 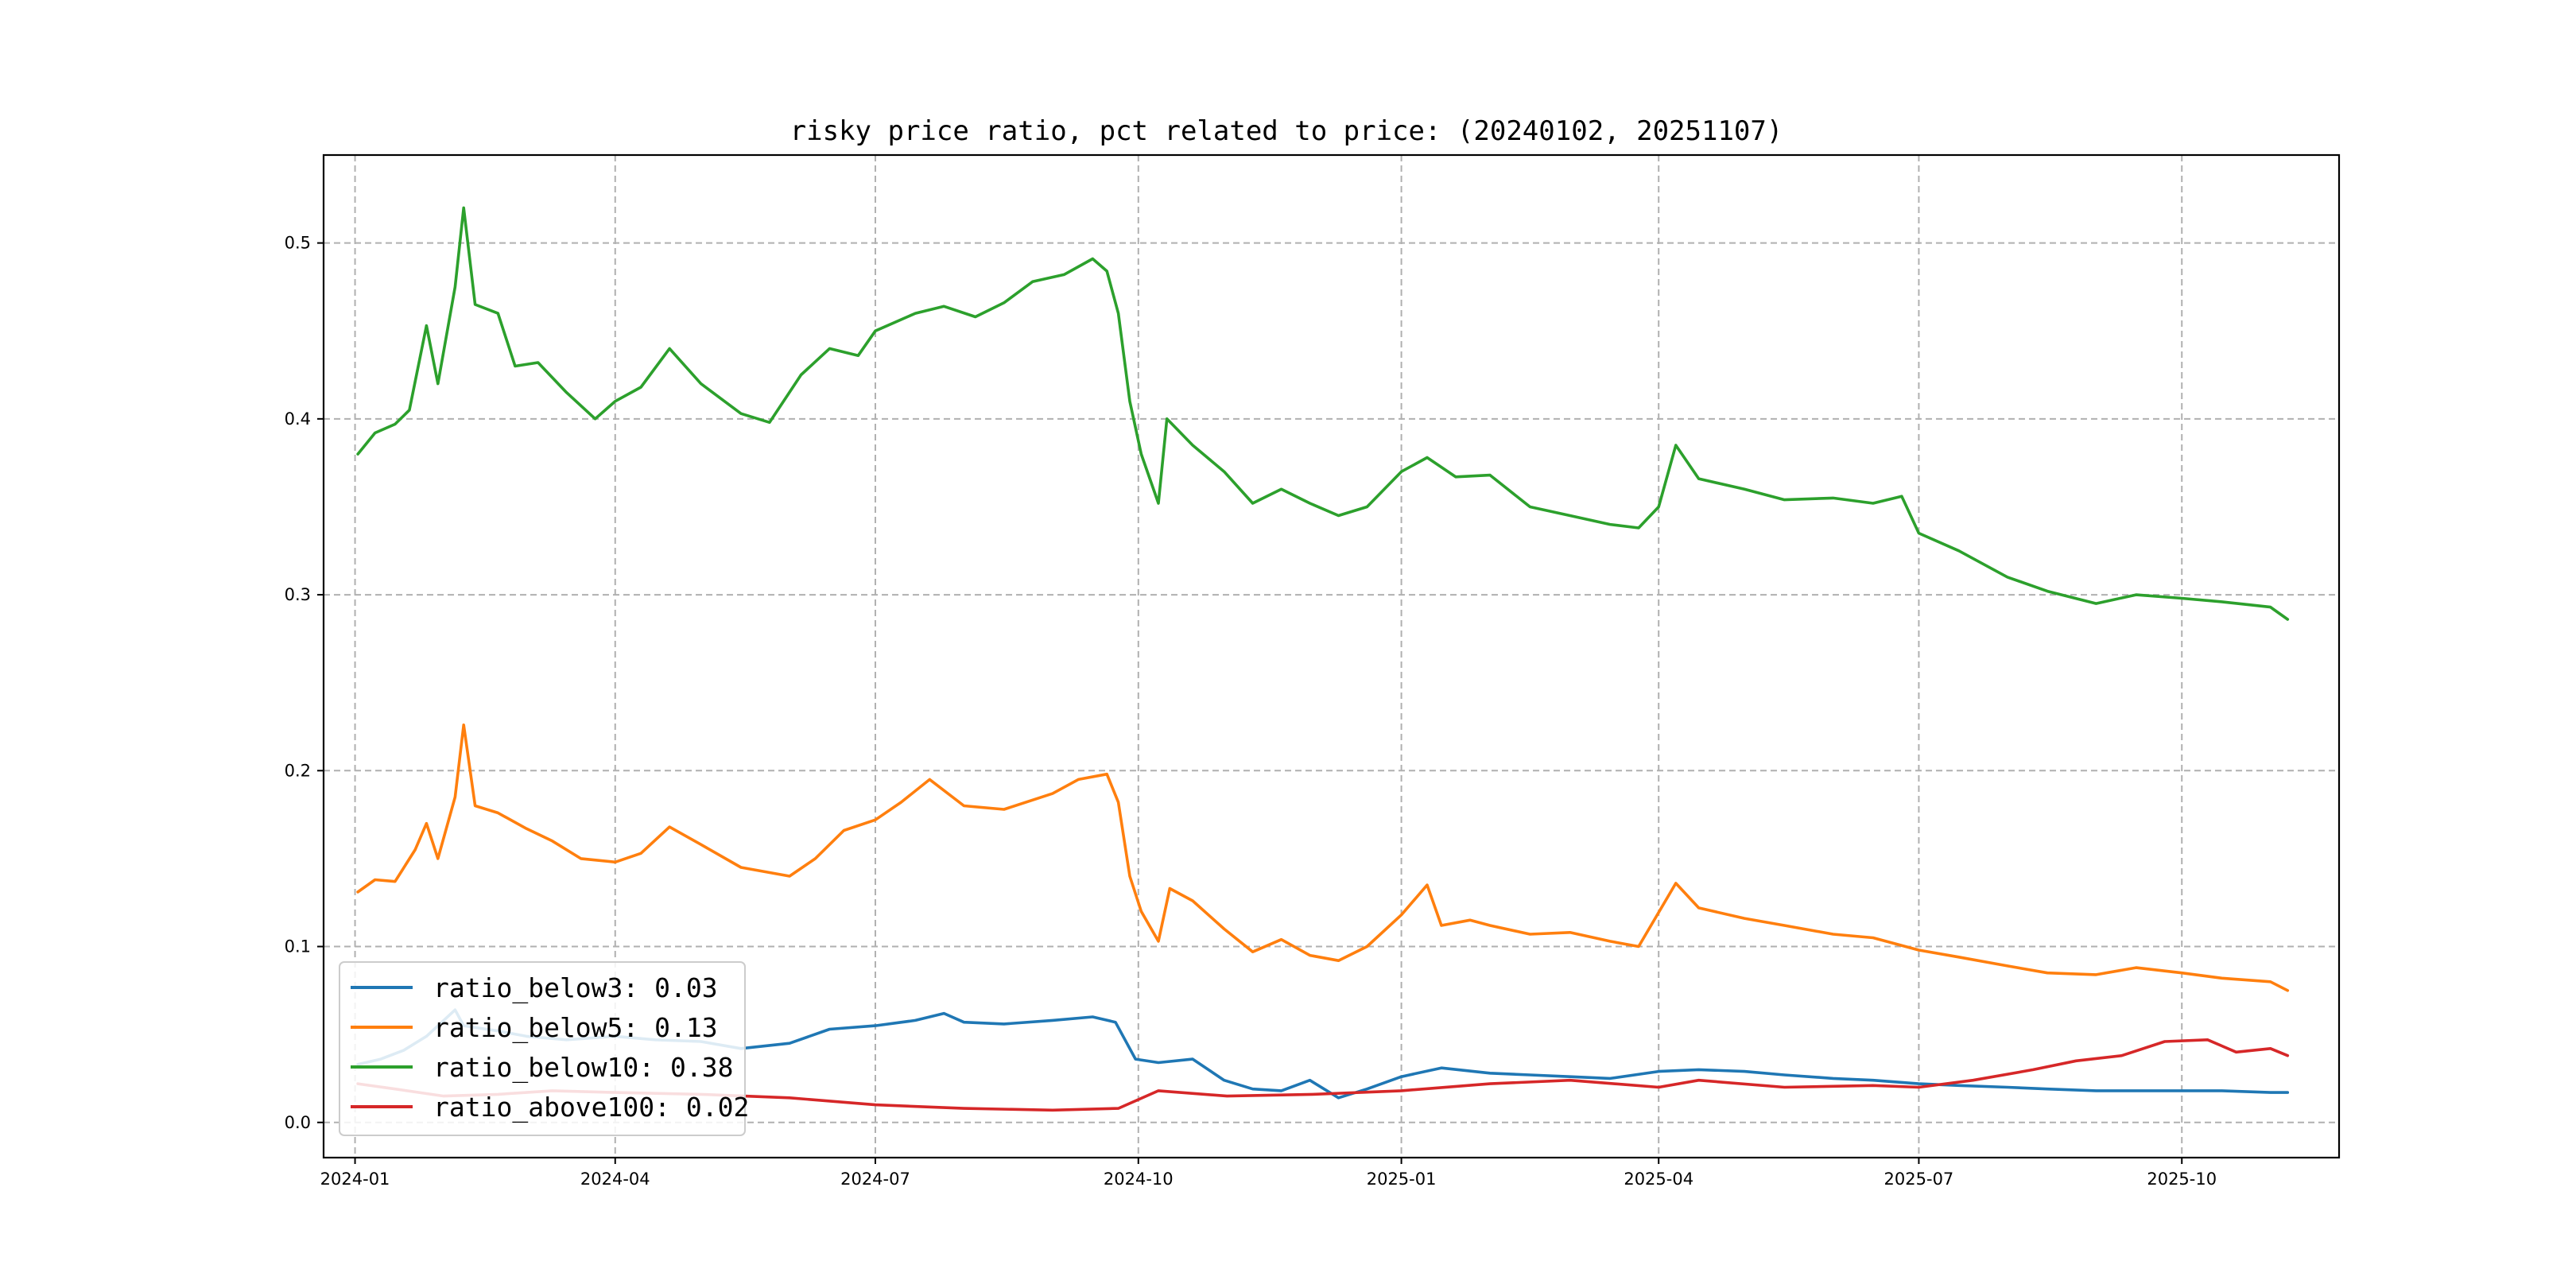 I want to click on y-tick-label: 0.4, so click(x=298, y=419).